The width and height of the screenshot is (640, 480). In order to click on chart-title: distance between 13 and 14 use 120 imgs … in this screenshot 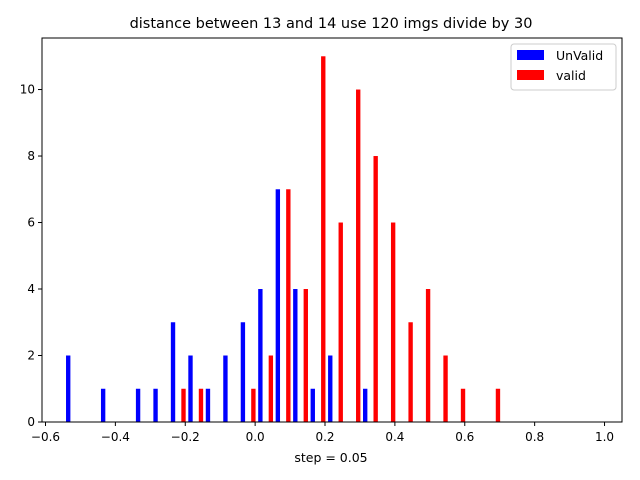, I will do `click(331, 24)`.